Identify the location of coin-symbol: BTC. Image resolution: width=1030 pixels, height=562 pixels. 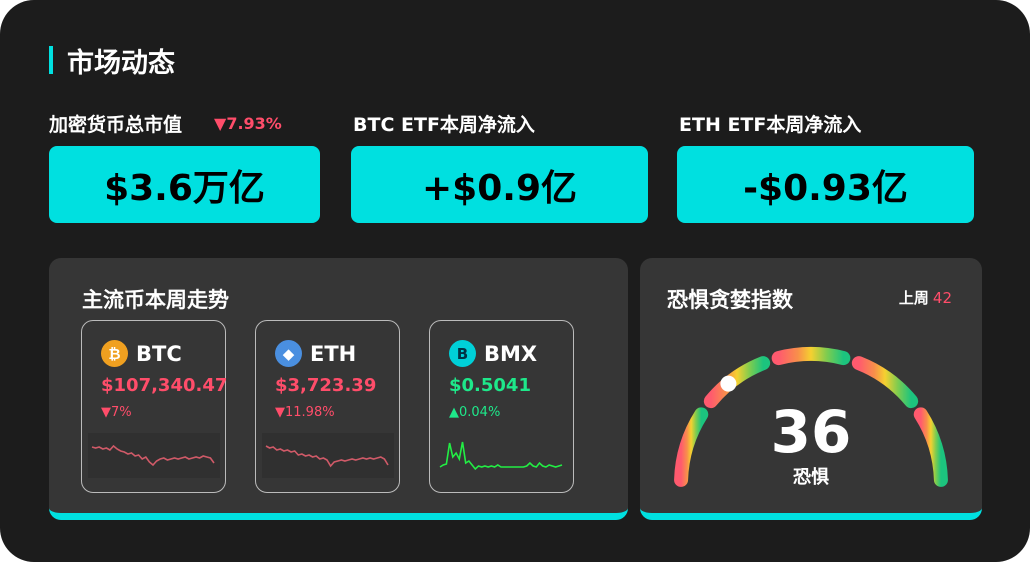
(159, 353).